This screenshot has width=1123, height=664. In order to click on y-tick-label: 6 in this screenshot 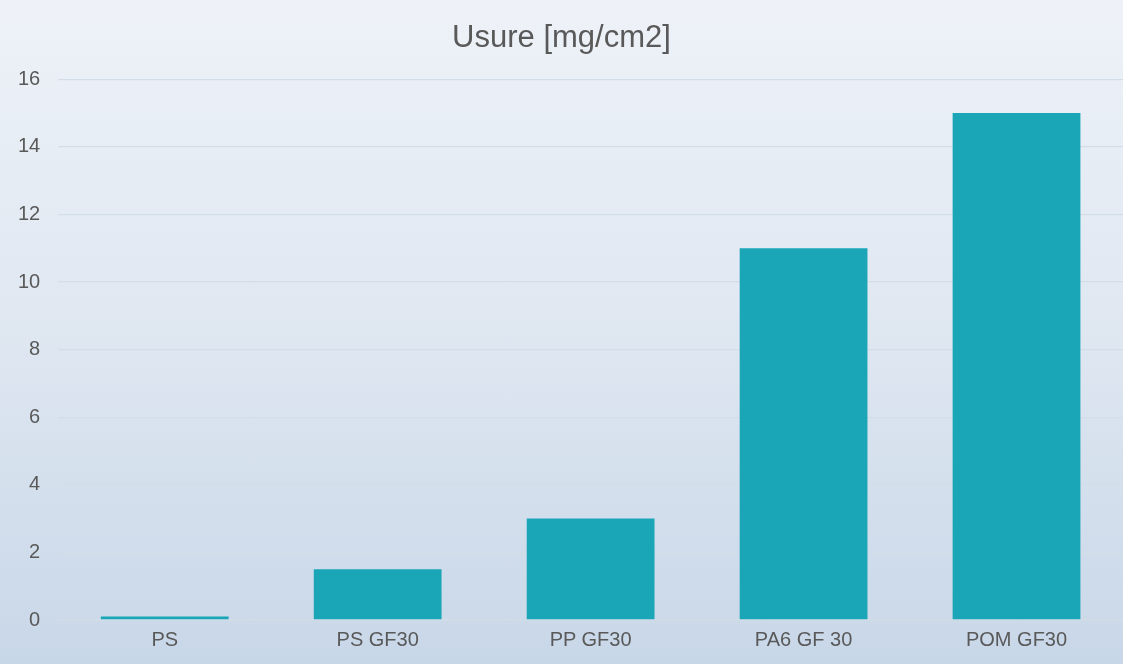, I will do `click(35, 415)`.